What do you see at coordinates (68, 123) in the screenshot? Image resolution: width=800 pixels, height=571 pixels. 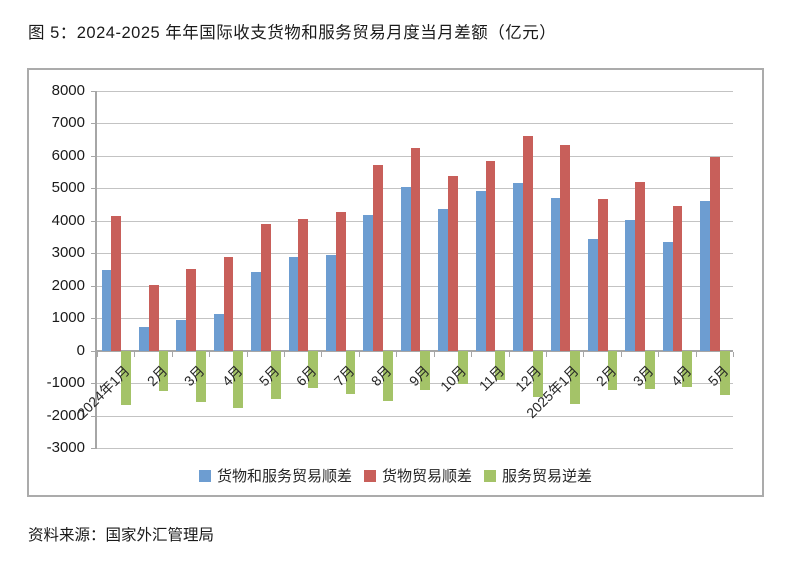 I see `y-axis-label: 7000` at bounding box center [68, 123].